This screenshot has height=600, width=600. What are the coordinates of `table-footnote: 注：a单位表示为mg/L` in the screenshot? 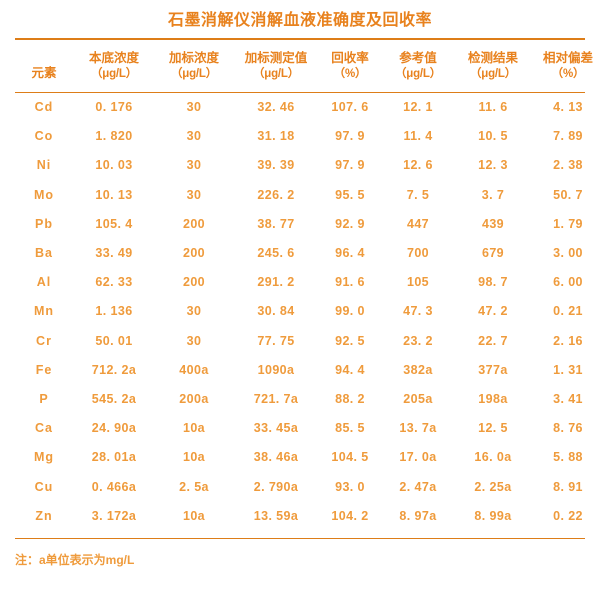 It's located at (75, 560).